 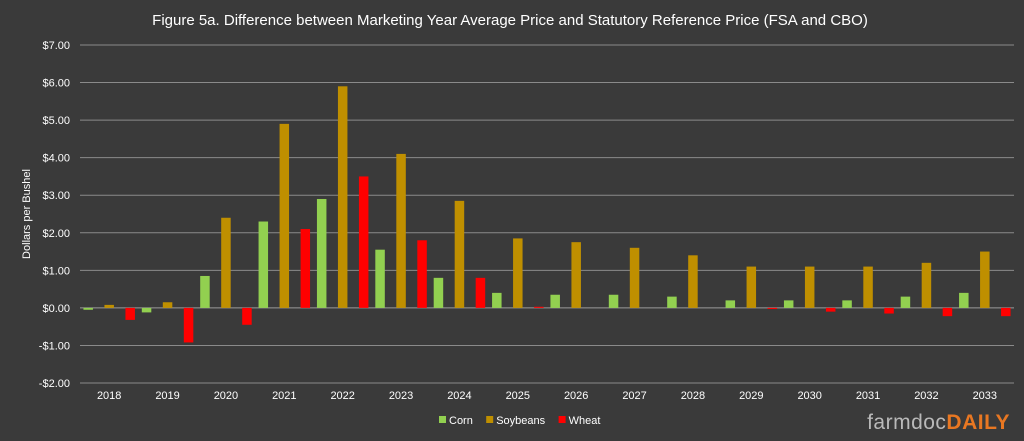 What do you see at coordinates (284, 396) in the screenshot?
I see `x-tick-label: 2021` at bounding box center [284, 396].